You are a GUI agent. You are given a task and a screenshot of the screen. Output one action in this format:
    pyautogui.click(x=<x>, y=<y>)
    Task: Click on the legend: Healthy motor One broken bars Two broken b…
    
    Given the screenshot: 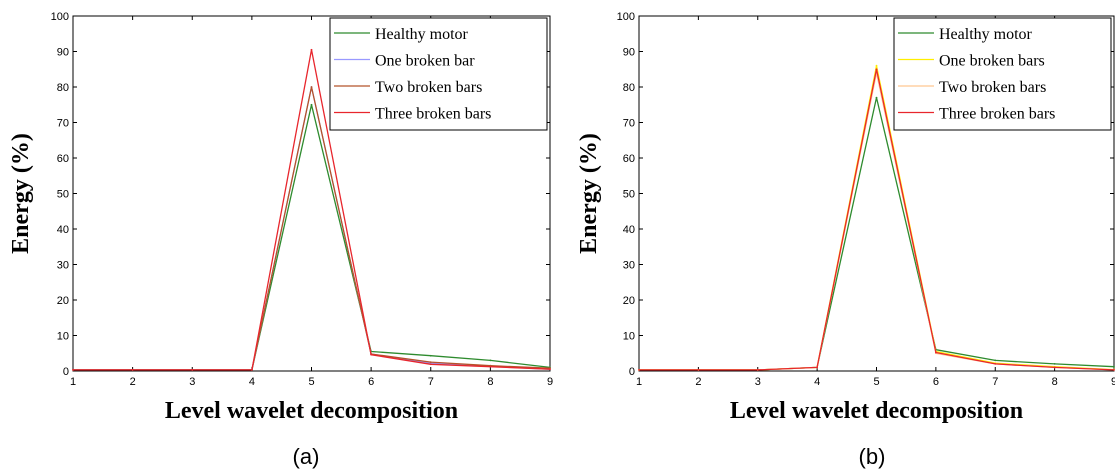 What is the action you would take?
    pyautogui.click(x=1002, y=74)
    